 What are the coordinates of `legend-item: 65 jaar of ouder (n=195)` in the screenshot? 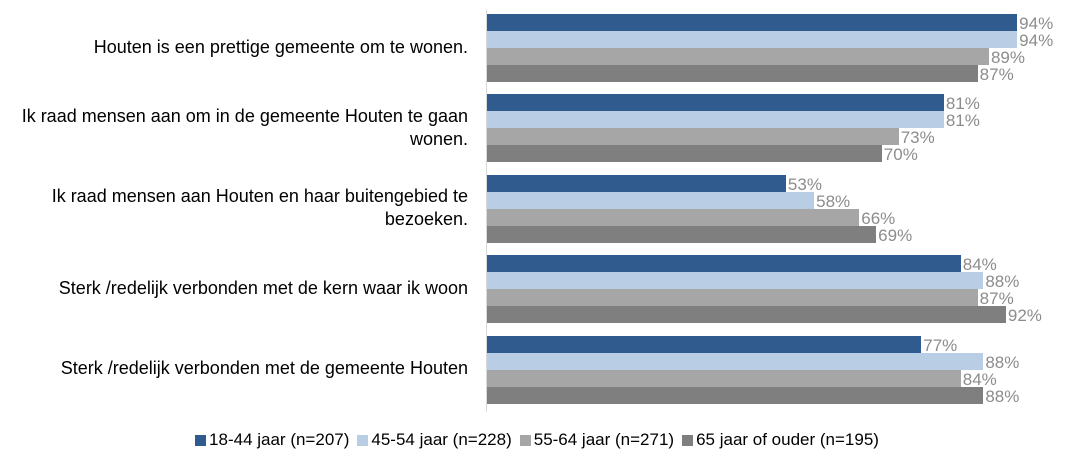 It's located at (780, 440).